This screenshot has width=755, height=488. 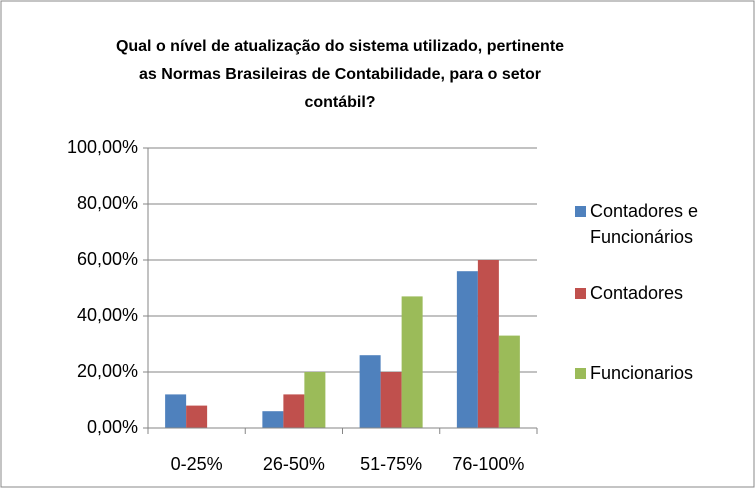 What do you see at coordinates (107, 371) in the screenshot?
I see `y-tick-label: 20,00%` at bounding box center [107, 371].